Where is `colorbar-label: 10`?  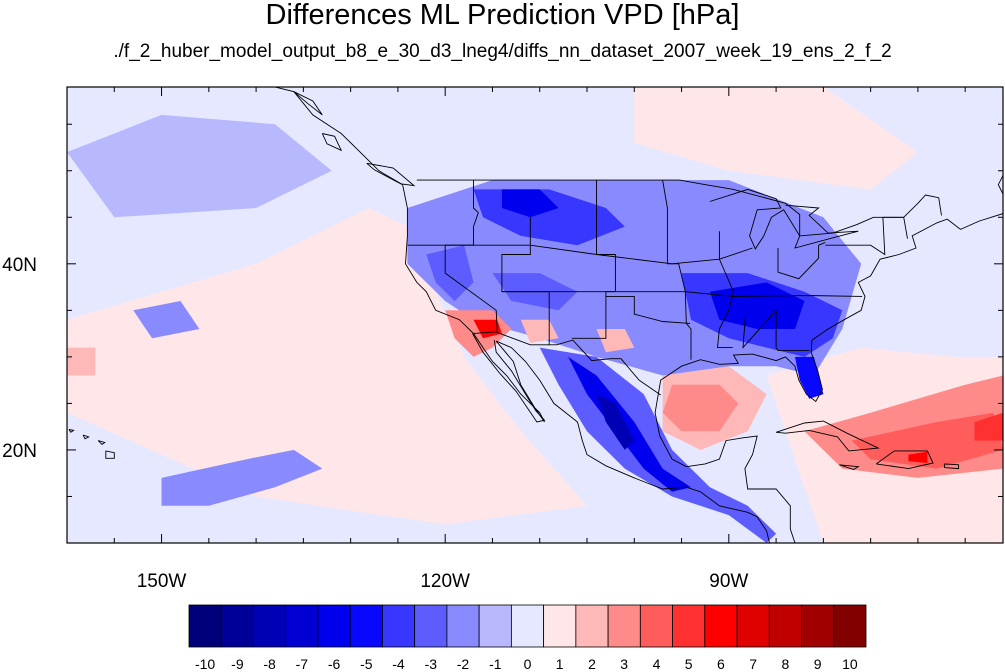
colorbar-label: 10 is located at coordinates (850, 664).